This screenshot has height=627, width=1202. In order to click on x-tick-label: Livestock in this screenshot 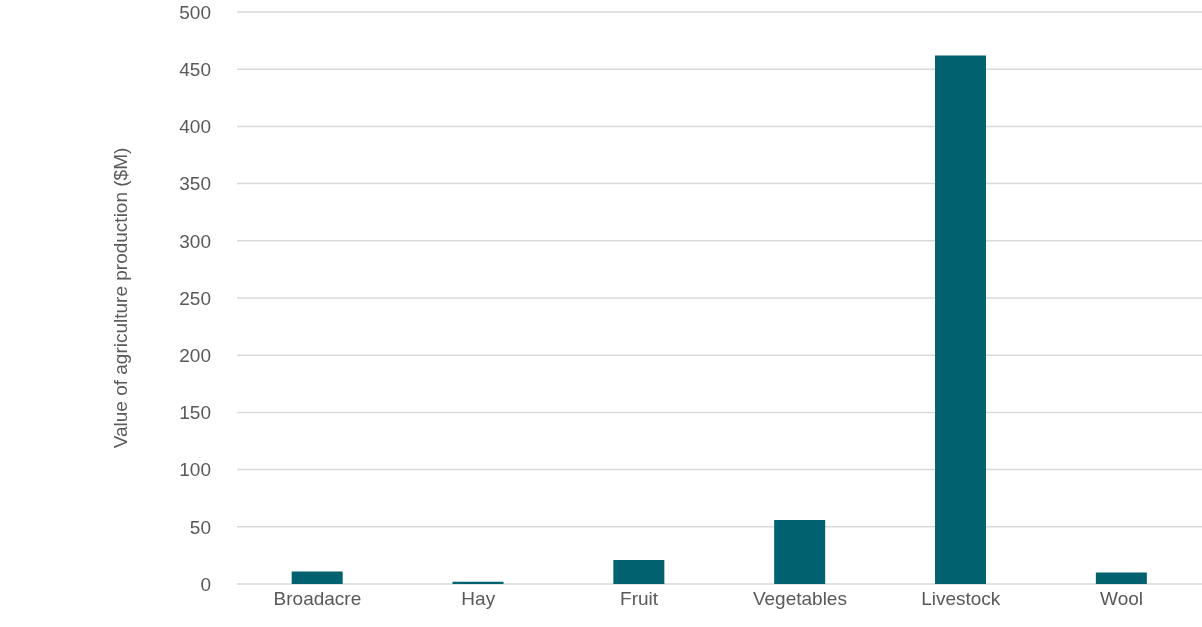, I will do `click(961, 599)`.